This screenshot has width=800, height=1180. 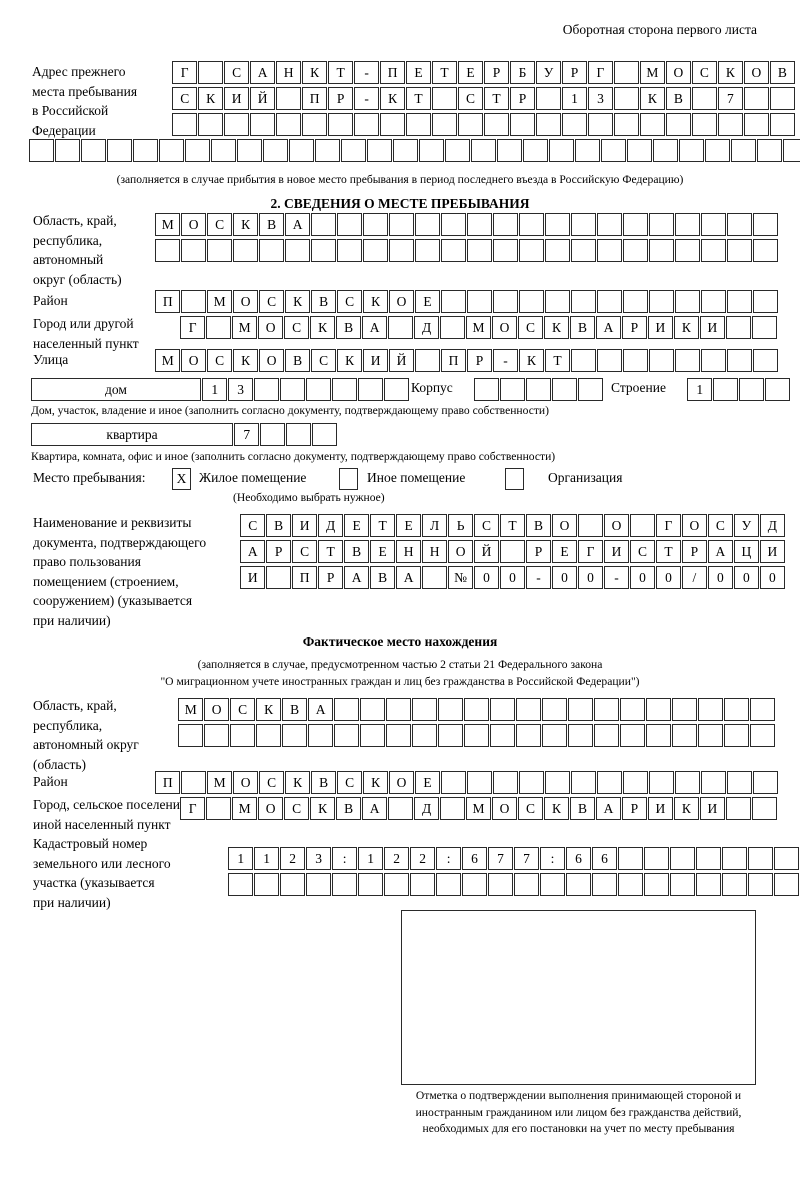 I want to click on actual-district-cell-6: К, so click(x=297, y=782).